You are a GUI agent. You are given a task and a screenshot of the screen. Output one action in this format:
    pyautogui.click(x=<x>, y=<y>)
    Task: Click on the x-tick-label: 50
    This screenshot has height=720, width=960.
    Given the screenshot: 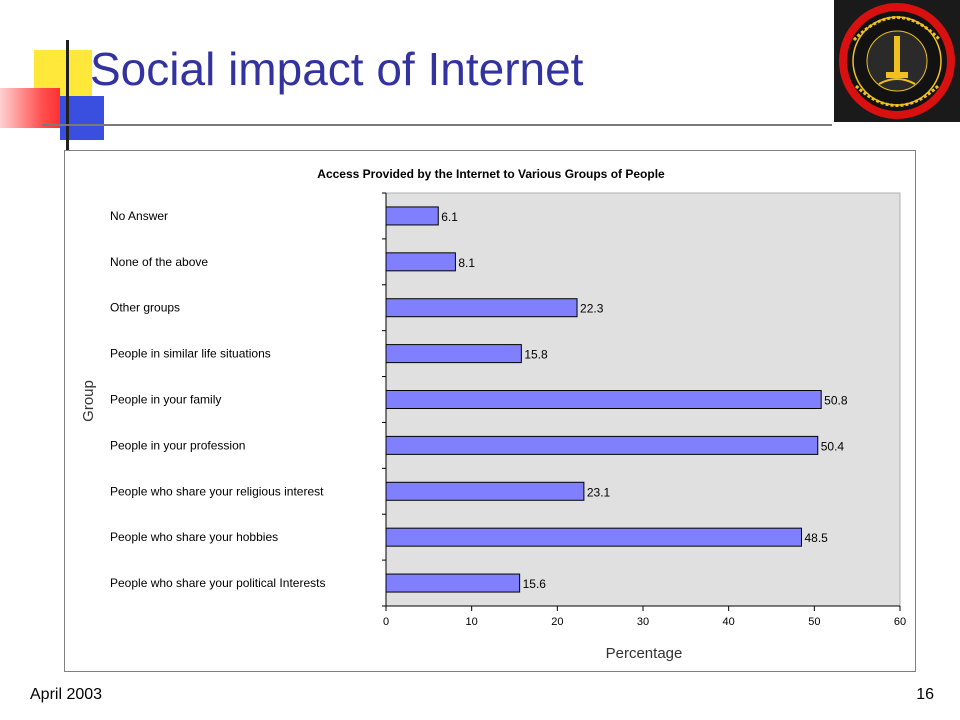 What is the action you would take?
    pyautogui.click(x=814, y=622)
    